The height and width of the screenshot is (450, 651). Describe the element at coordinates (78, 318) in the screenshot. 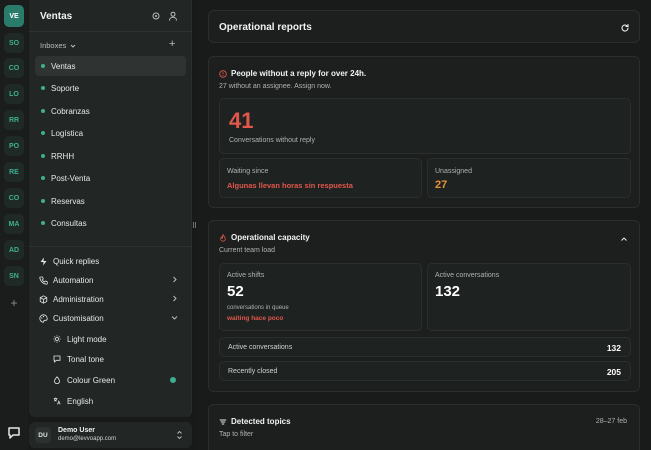

I see `menu-label: Customisation` at that location.